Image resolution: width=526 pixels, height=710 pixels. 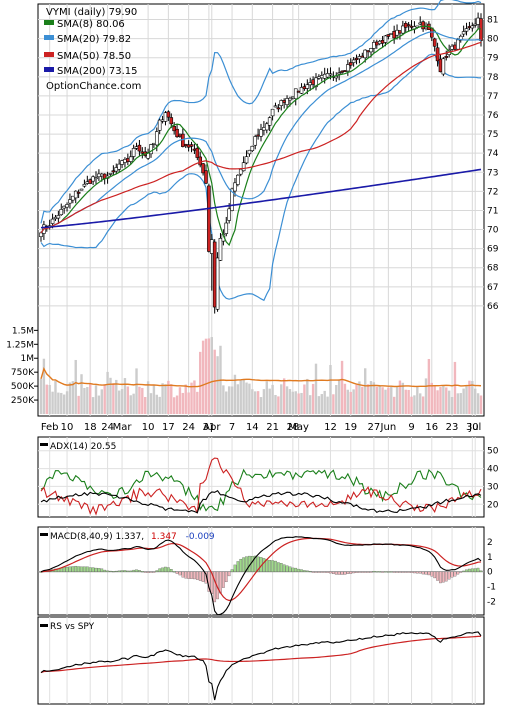 What do you see at coordinates (493, 154) in the screenshot?
I see `price-tick-label: 74` at bounding box center [493, 154].